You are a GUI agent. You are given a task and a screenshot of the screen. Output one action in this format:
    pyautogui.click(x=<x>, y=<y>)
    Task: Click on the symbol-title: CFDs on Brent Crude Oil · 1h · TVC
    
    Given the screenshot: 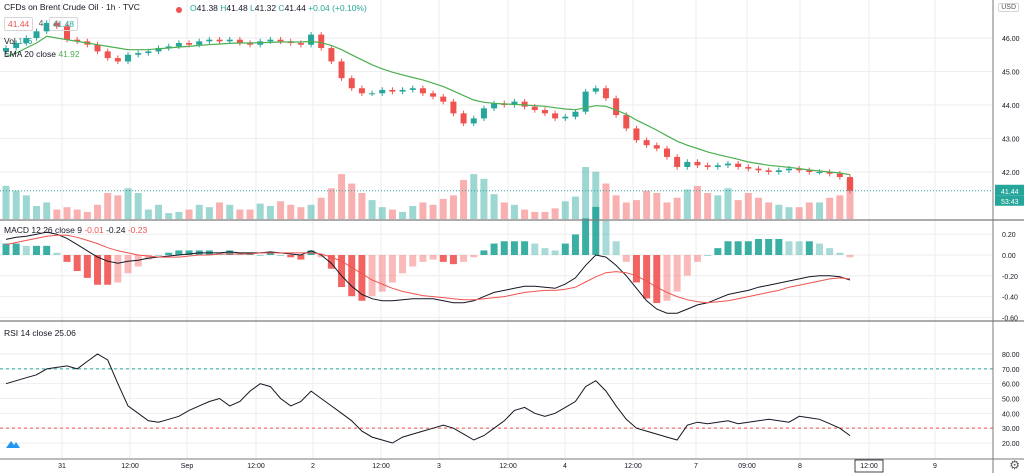 What is the action you would take?
    pyautogui.click(x=72, y=7)
    